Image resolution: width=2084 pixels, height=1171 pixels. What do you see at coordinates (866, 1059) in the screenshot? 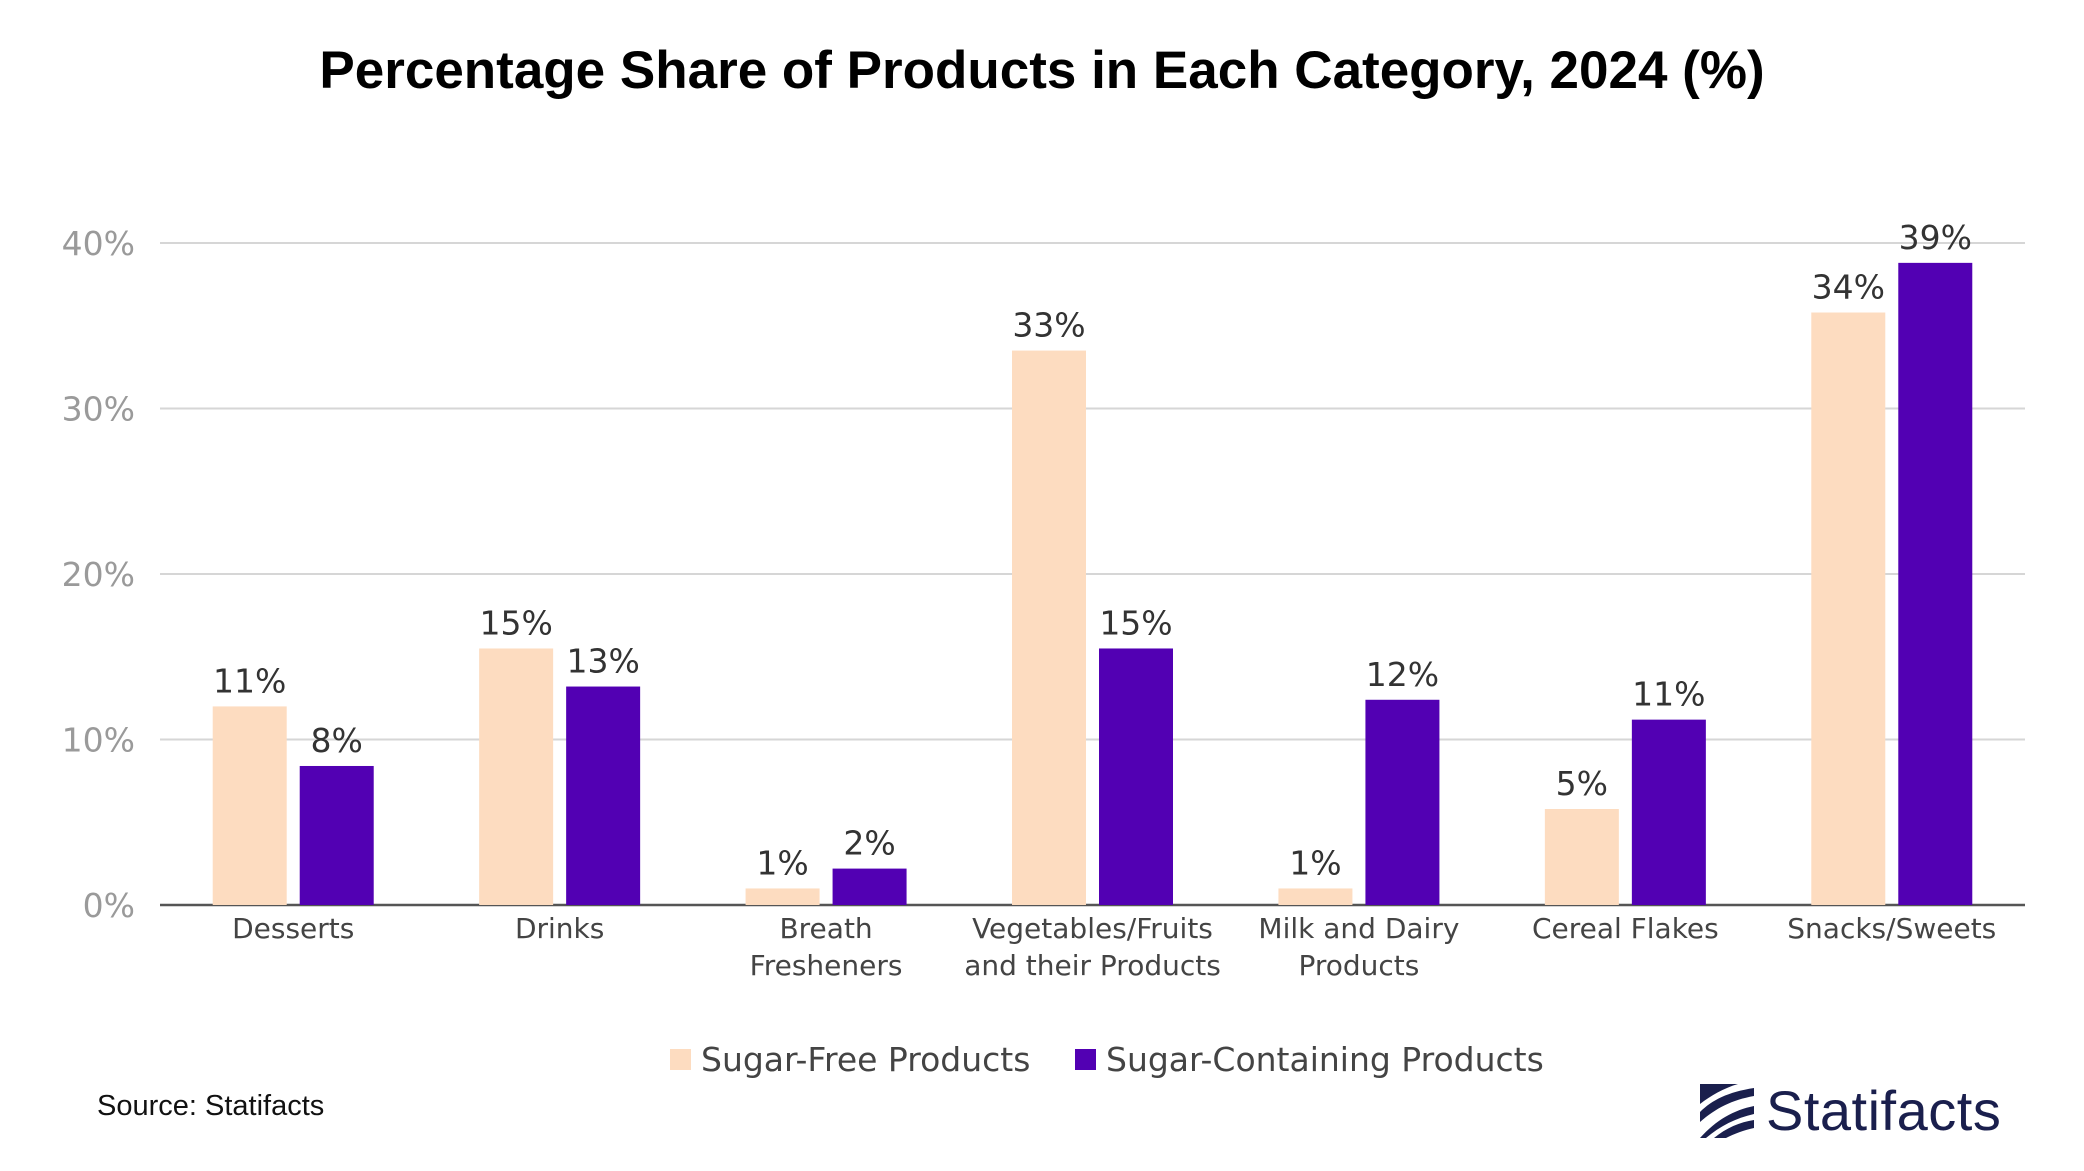
I see `legend-label: Sugar-Free Products` at bounding box center [866, 1059].